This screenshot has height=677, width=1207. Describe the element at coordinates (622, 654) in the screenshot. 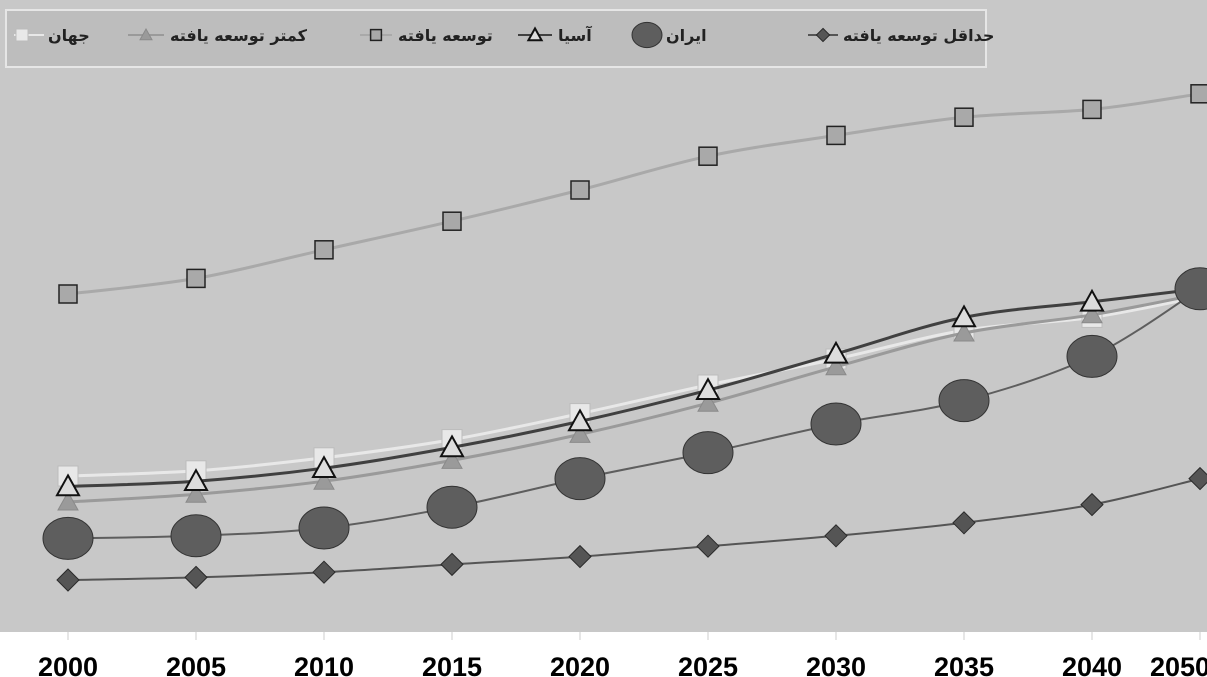

I see `x-axis: 2000 2005 2010 2015 2020 2025 2030 2035 2040 2050` at that location.